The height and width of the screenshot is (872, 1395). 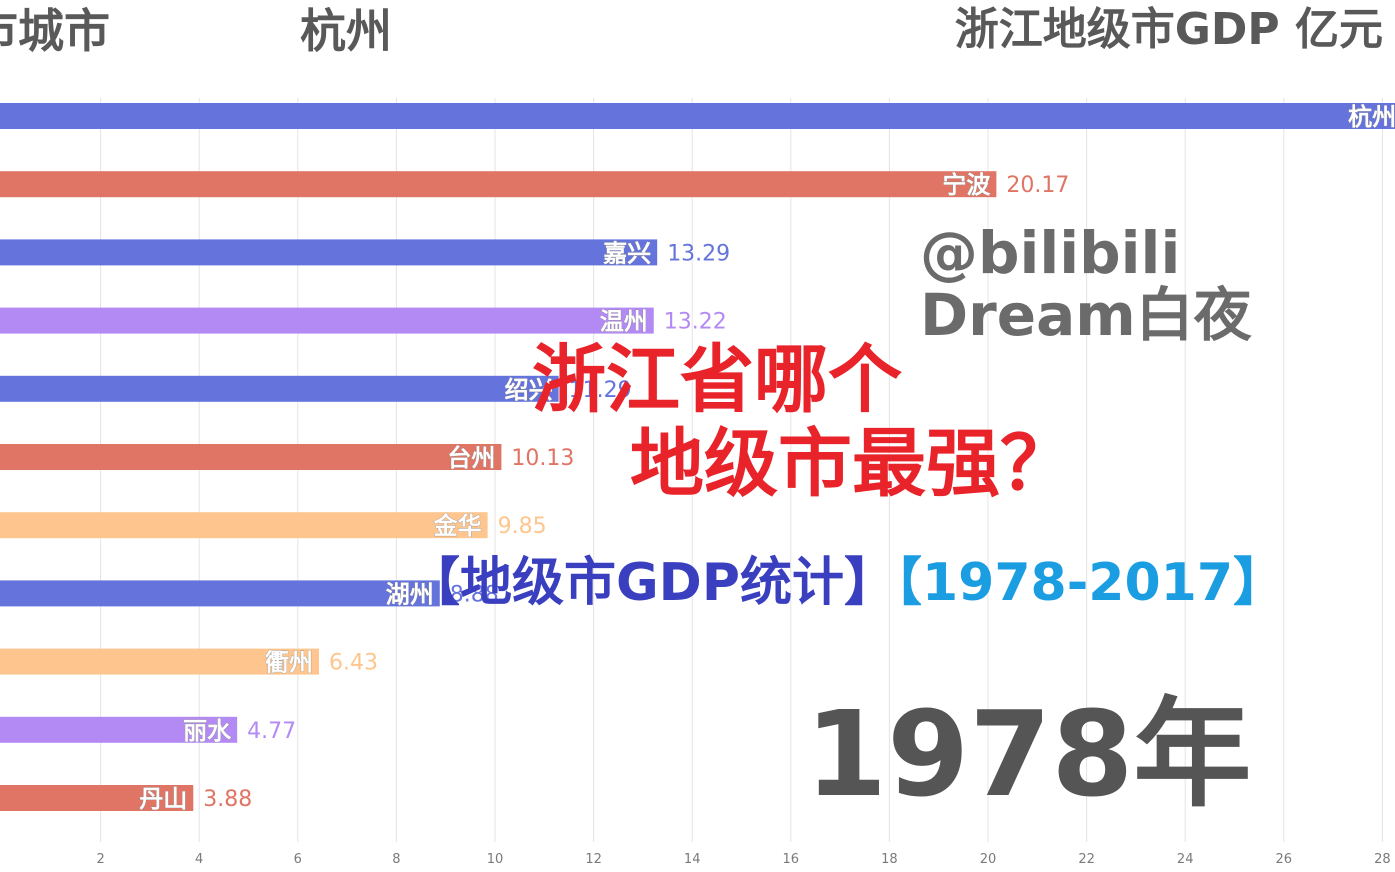 I want to click on bar-category-label: 嘉兴, so click(x=627, y=253).